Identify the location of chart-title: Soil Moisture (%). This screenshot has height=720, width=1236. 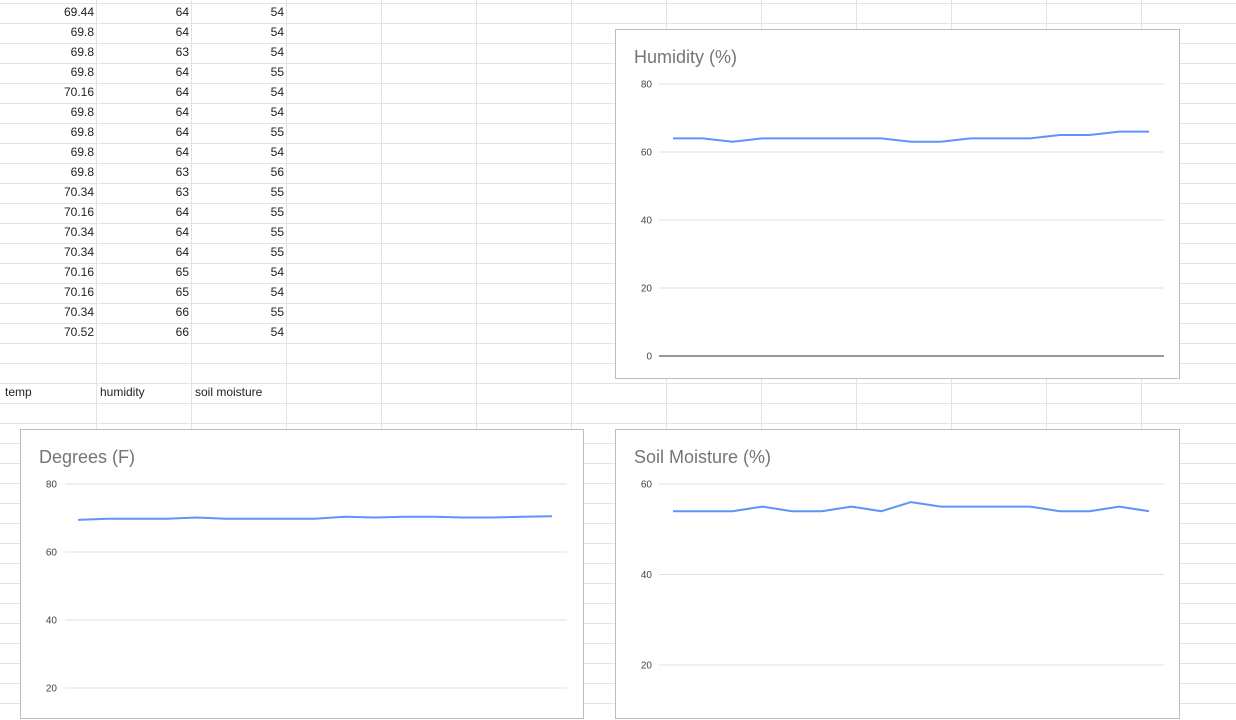
(702, 457).